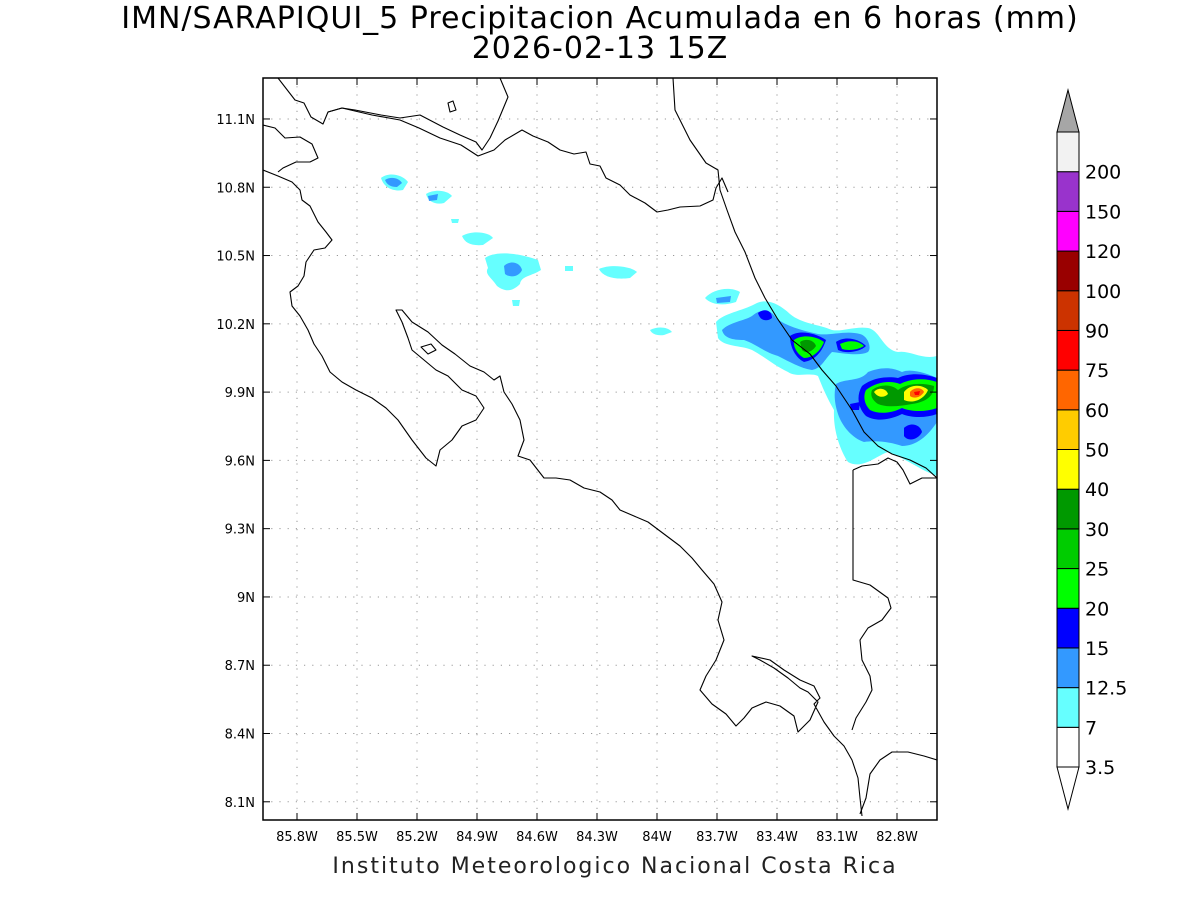  I want to click on island-lake, so click(452, 106).